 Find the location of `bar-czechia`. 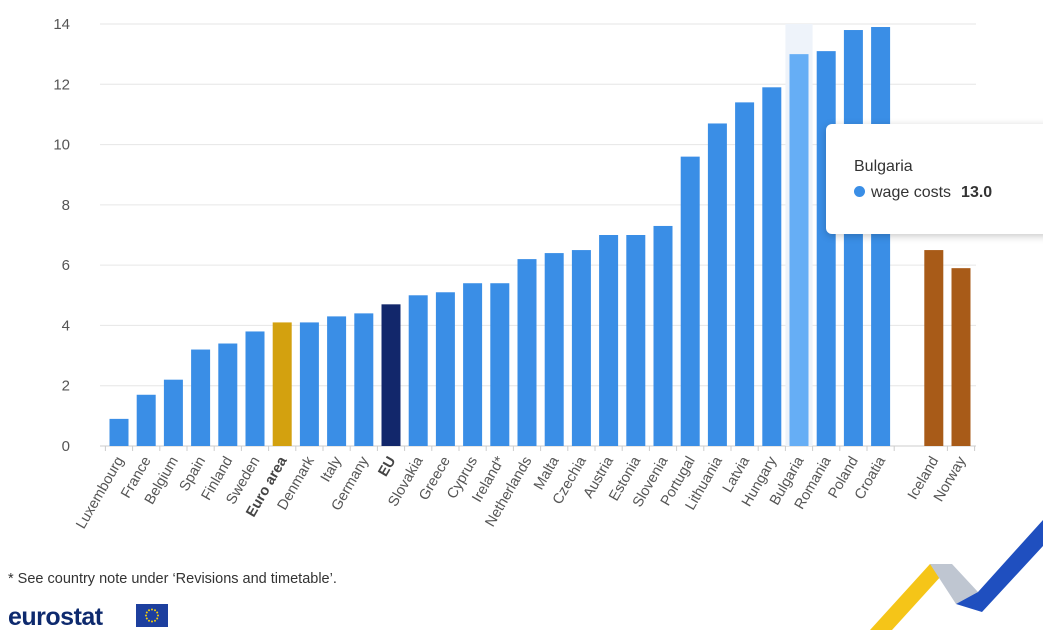

bar-czechia is located at coordinates (581, 348).